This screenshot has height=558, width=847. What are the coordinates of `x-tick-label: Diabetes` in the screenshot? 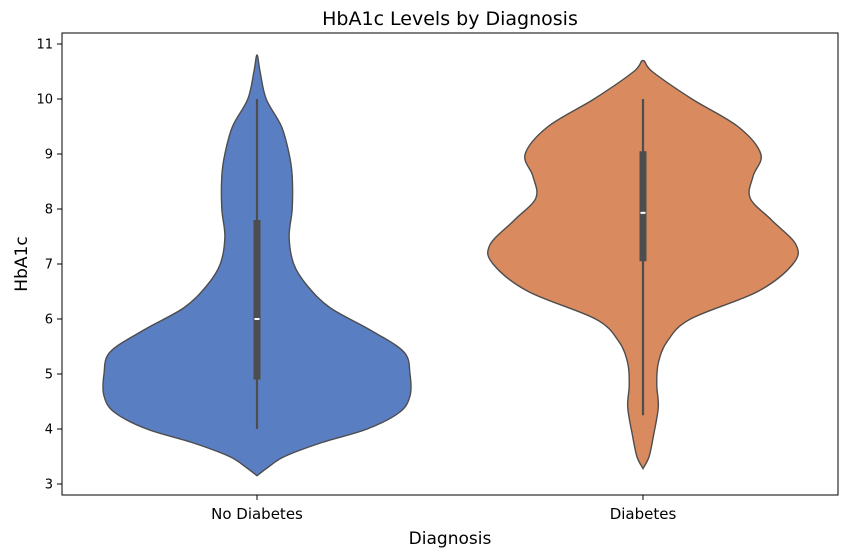 It's located at (643, 514).